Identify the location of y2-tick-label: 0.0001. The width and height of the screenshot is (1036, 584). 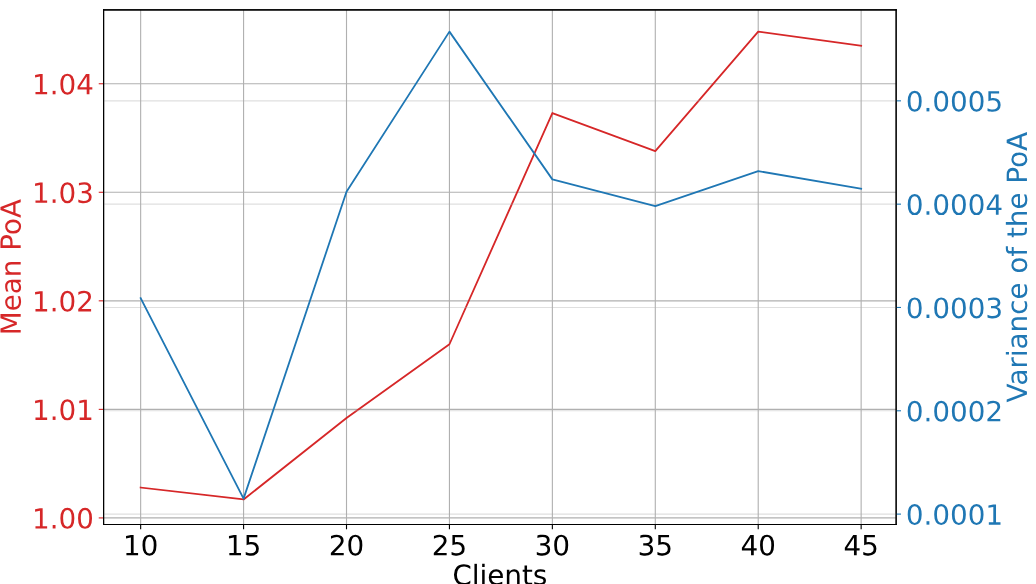
(954, 515).